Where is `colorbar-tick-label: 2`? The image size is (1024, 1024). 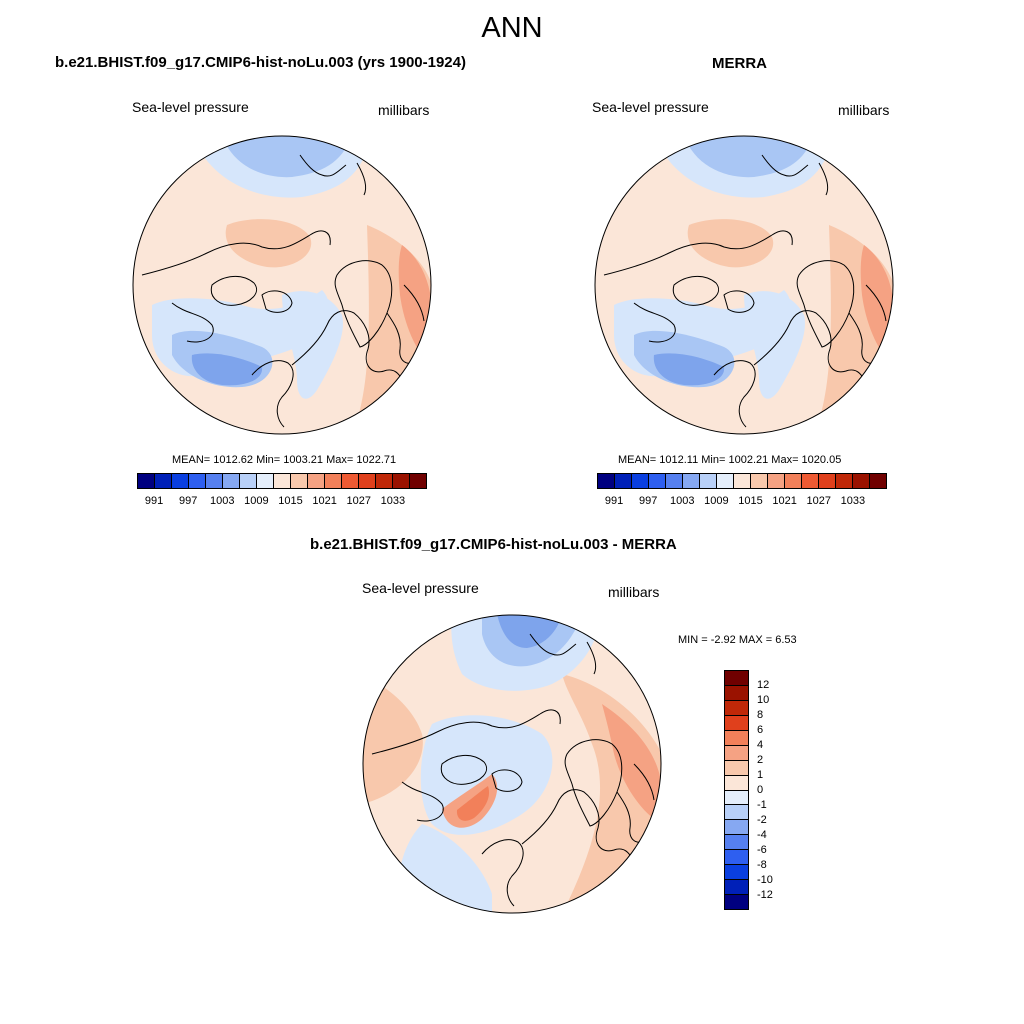
colorbar-tick-label: 2 is located at coordinates (760, 760).